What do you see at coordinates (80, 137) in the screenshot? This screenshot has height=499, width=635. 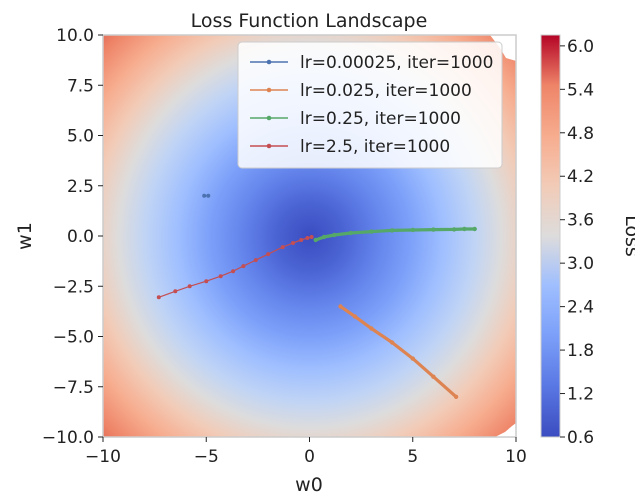 I see `y-tick-label: 5.0` at bounding box center [80, 137].